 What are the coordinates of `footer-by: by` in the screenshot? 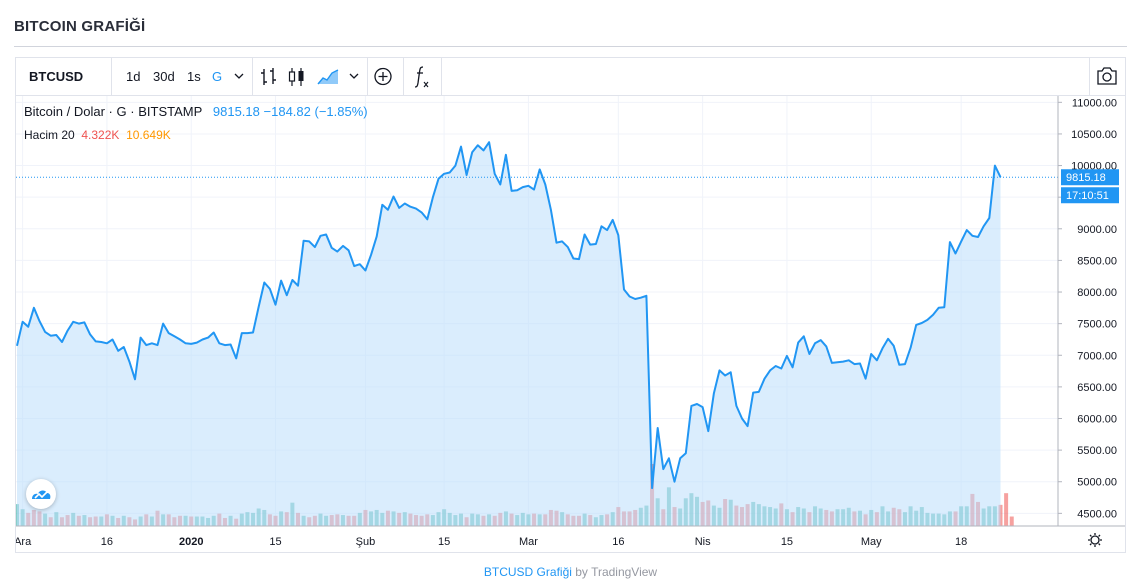 It's located at (581, 572).